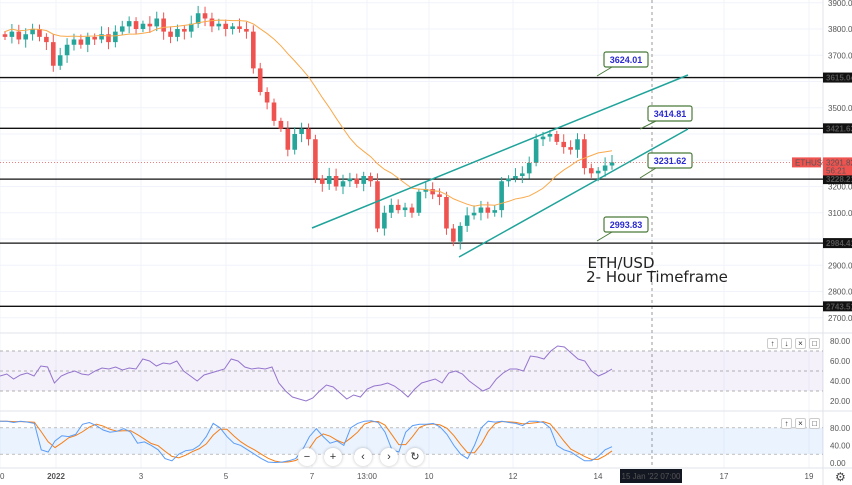 This screenshot has height=485, width=852. I want to click on callout-label: 3231.62, so click(670, 161).